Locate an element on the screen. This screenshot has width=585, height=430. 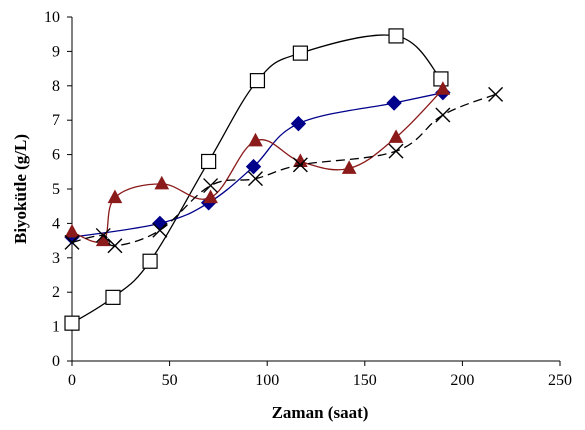
y-ticks: 0 1 2 3 4 5 6 7 8 9 10 is located at coordinates (58, 189).